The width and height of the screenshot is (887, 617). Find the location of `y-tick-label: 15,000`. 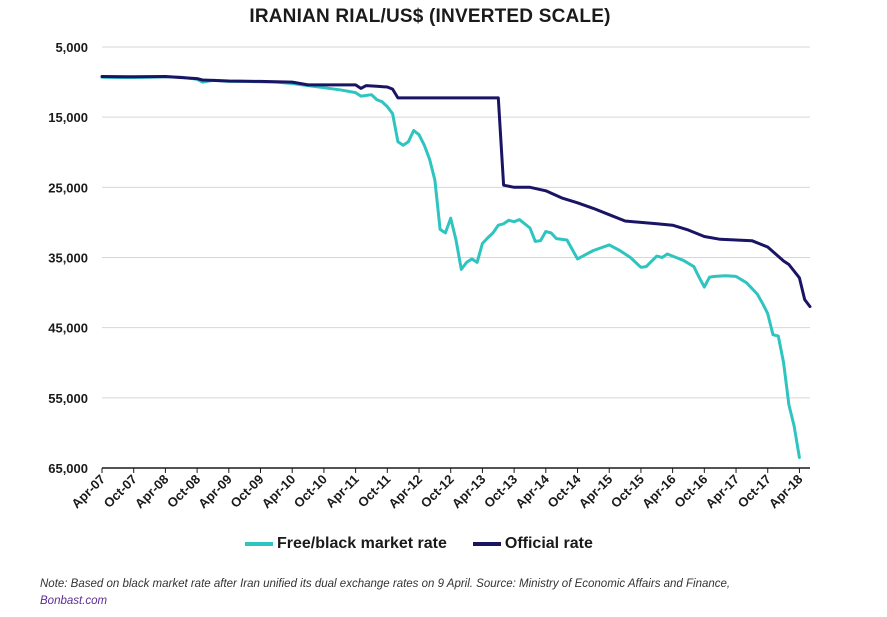

y-tick-label: 15,000 is located at coordinates (68, 117).